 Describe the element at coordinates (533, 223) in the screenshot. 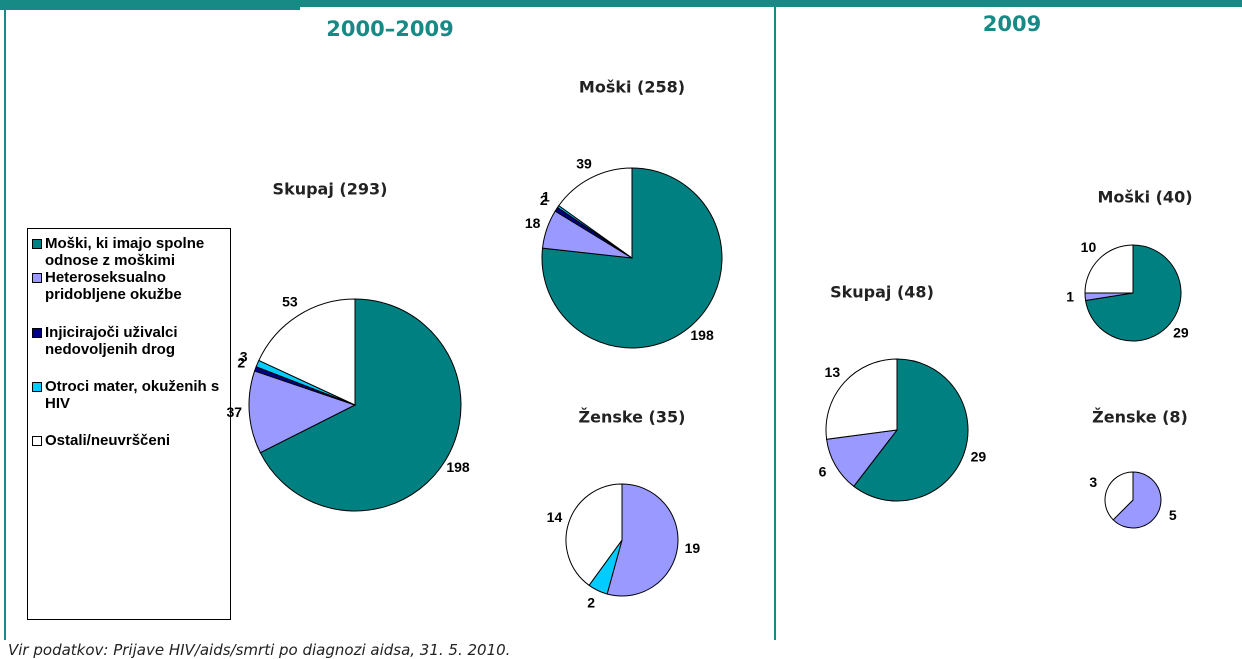

I see `data-label: 18` at that location.